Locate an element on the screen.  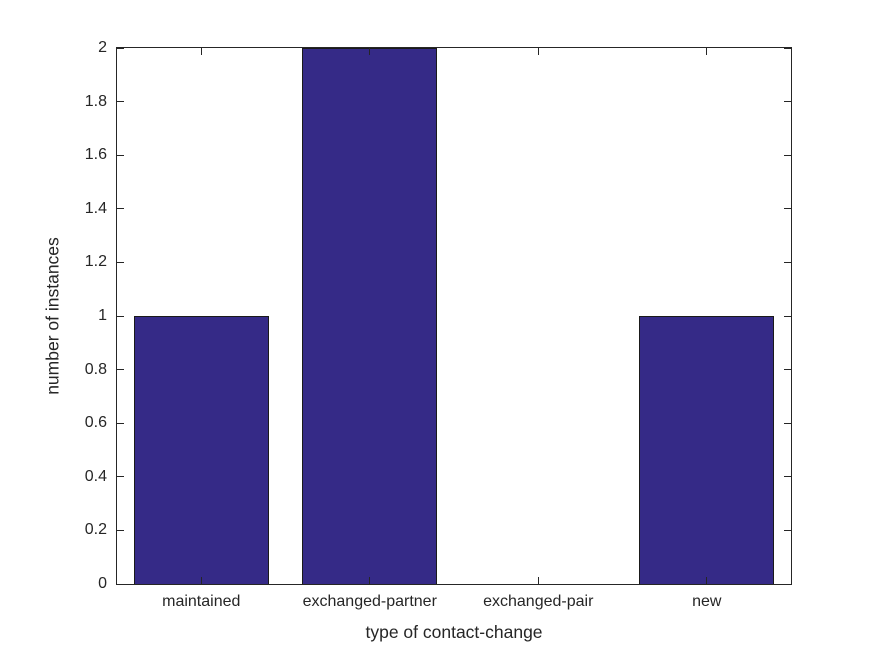
y-tick-label-0.4: 0.4 is located at coordinates (95, 476).